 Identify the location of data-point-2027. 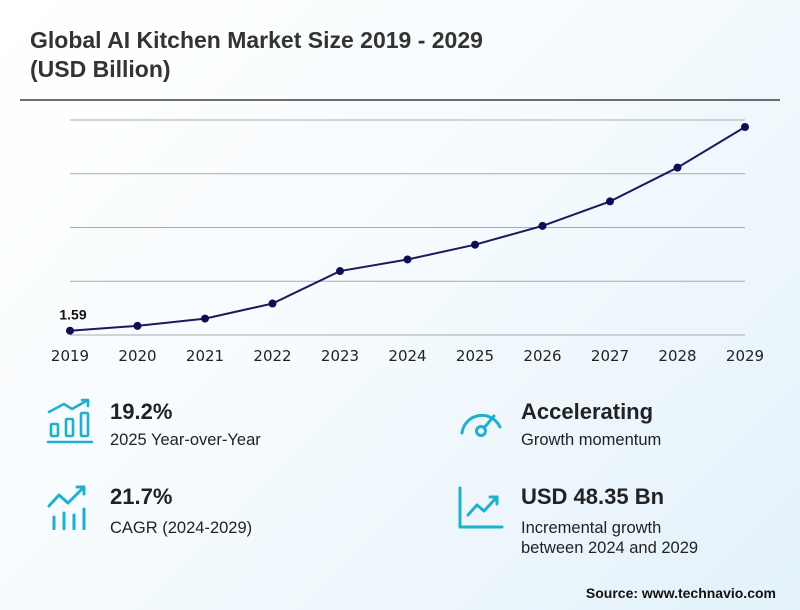
(610, 201).